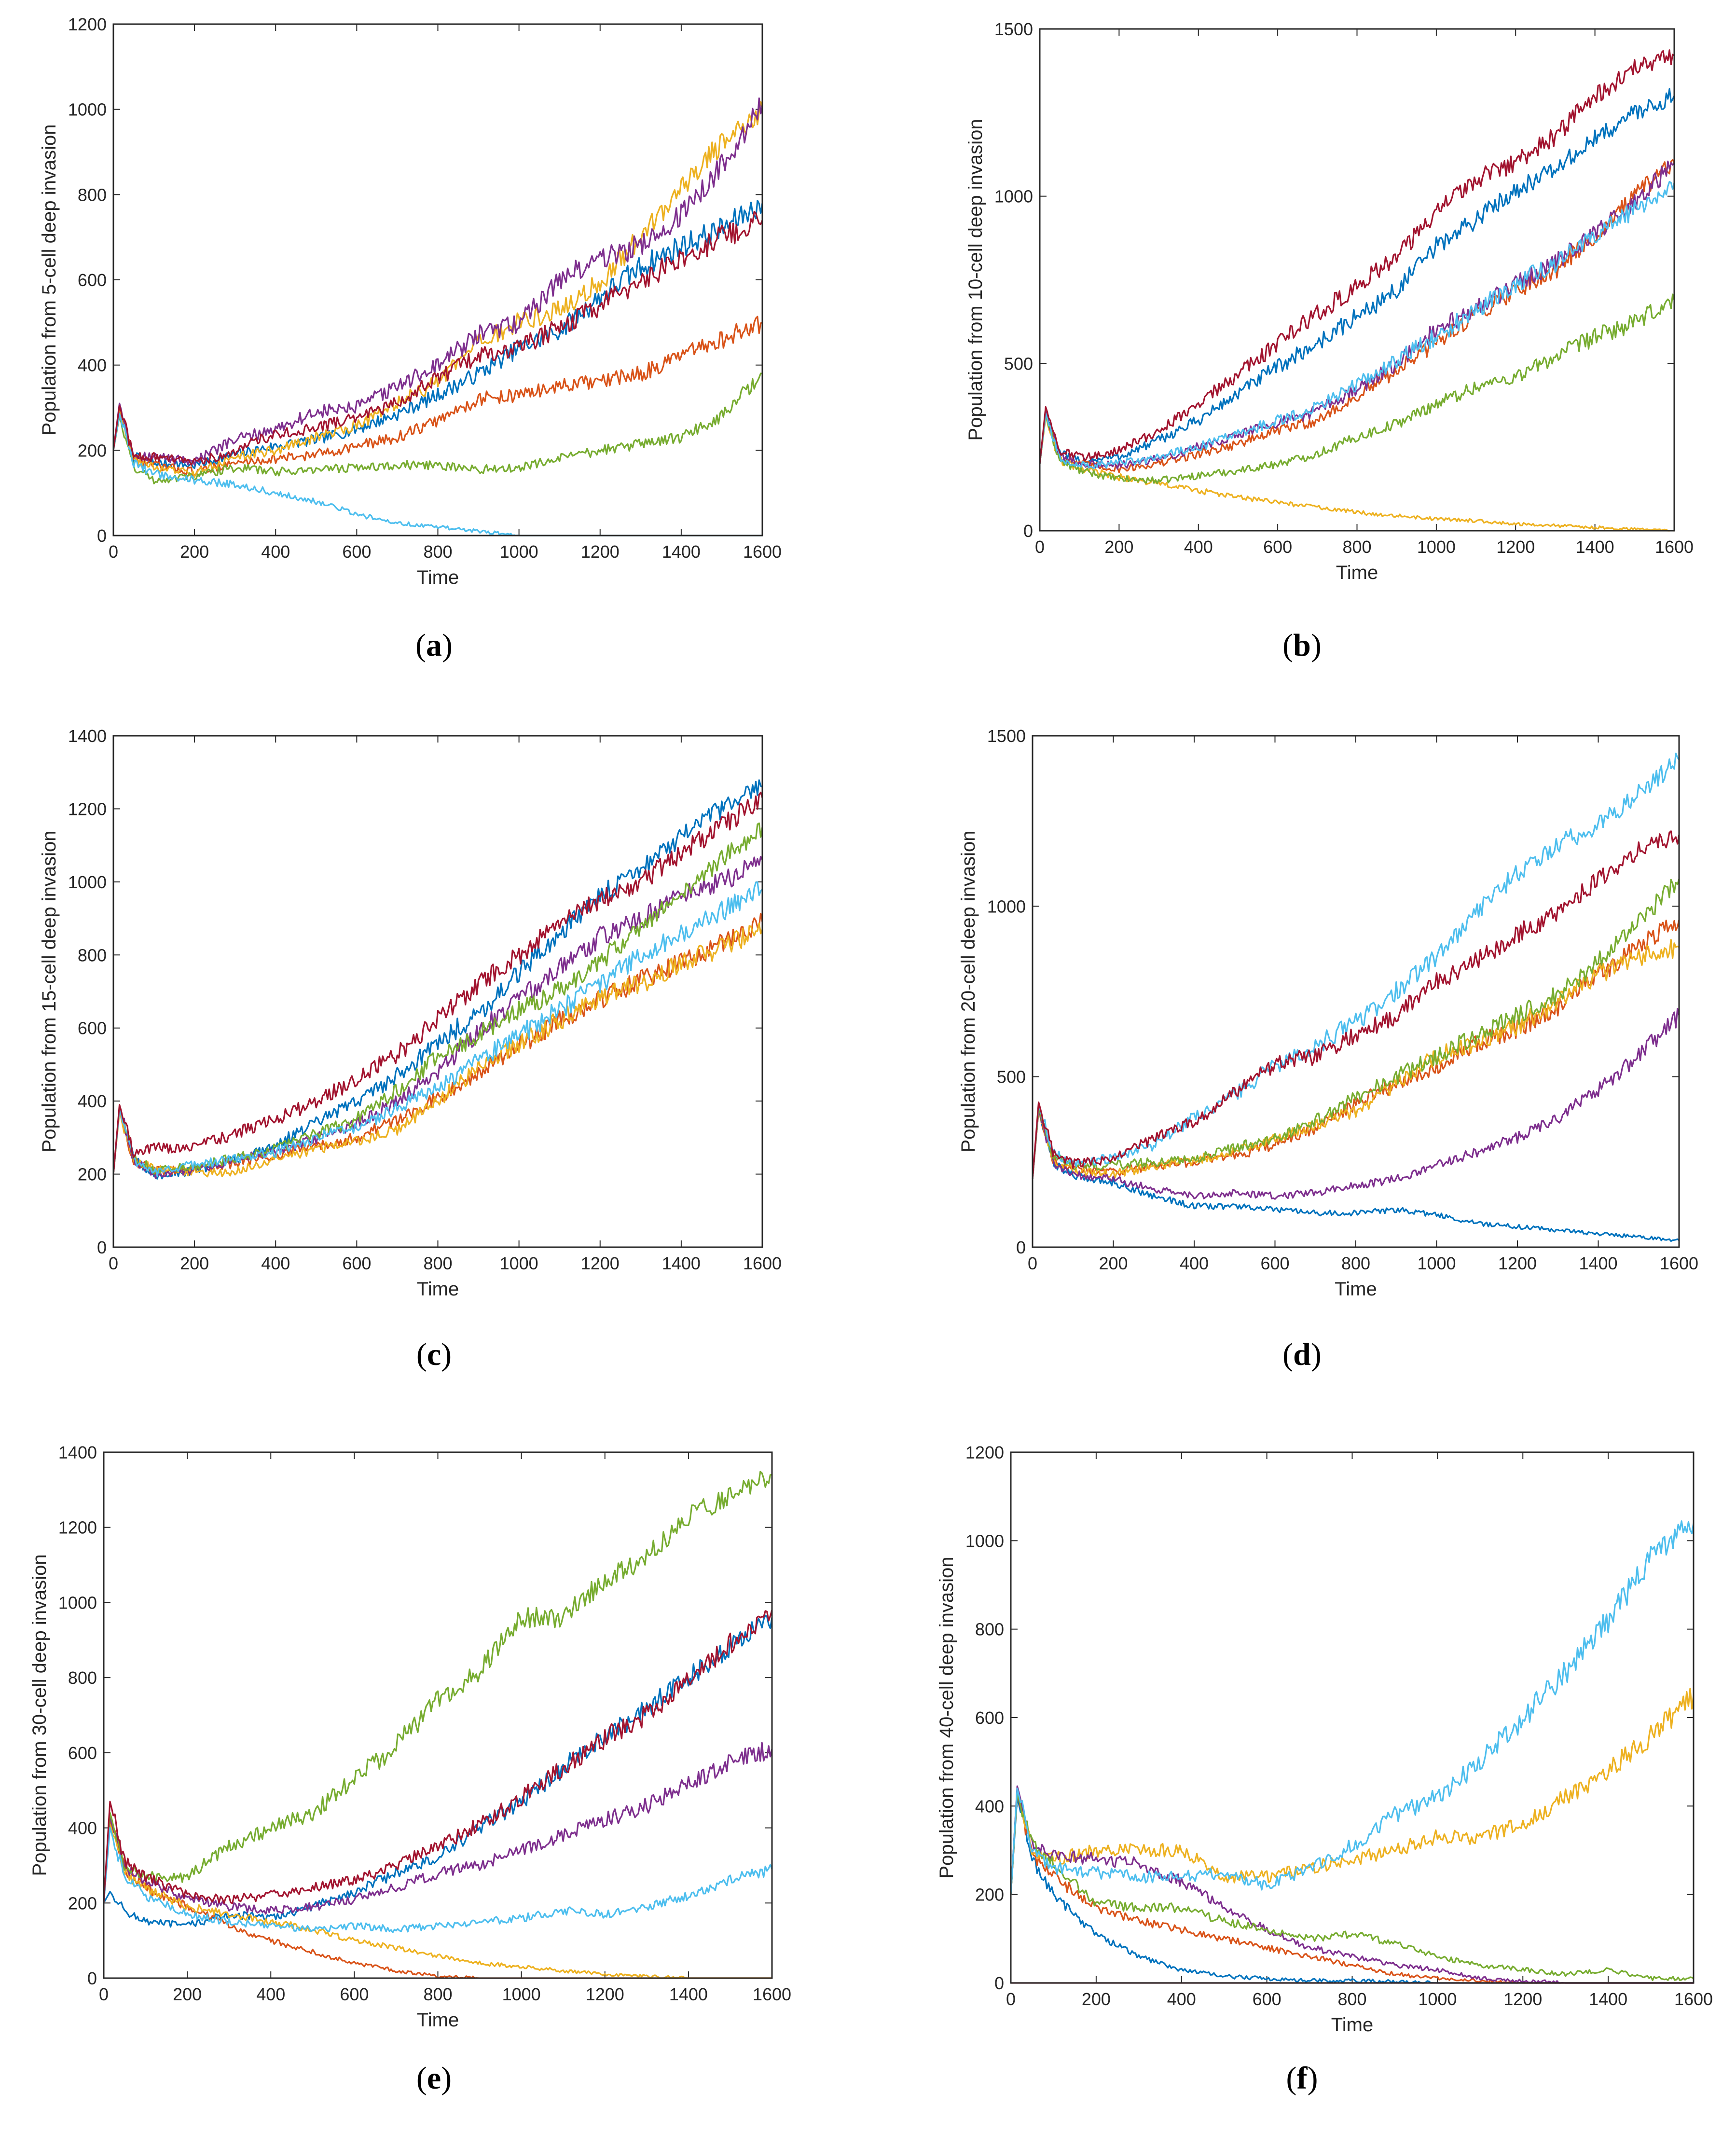 Image resolution: width=1736 pixels, height=2133 pixels. Describe the element at coordinates (1013, 29) in the screenshot. I see `y-tick-label: 1500` at that location.